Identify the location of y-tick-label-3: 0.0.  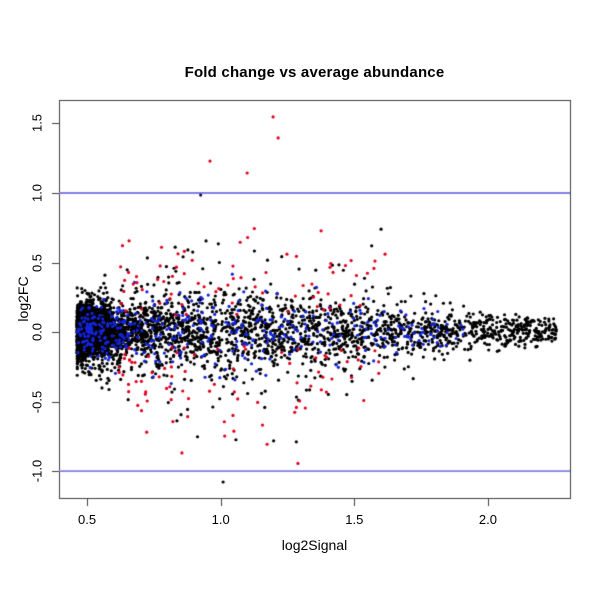
(37, 332).